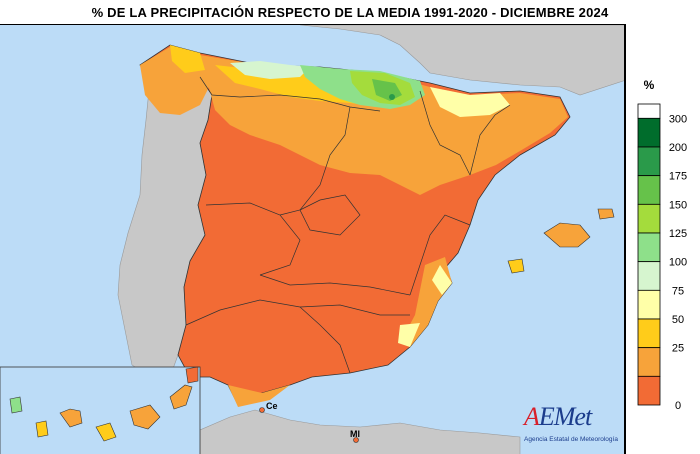 The image size is (700, 454). I want to click on france-land, so click(461, 60).